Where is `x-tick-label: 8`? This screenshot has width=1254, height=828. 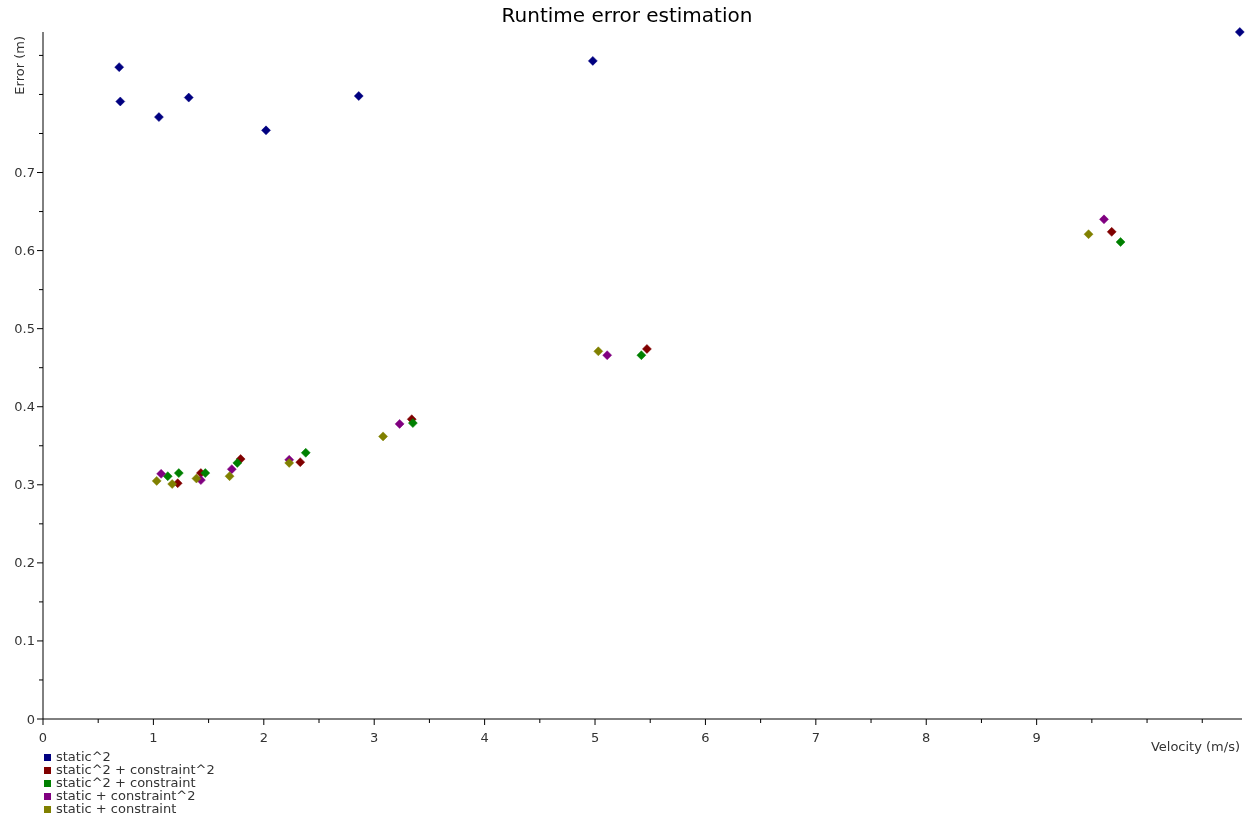 x-tick-label: 8 is located at coordinates (926, 737).